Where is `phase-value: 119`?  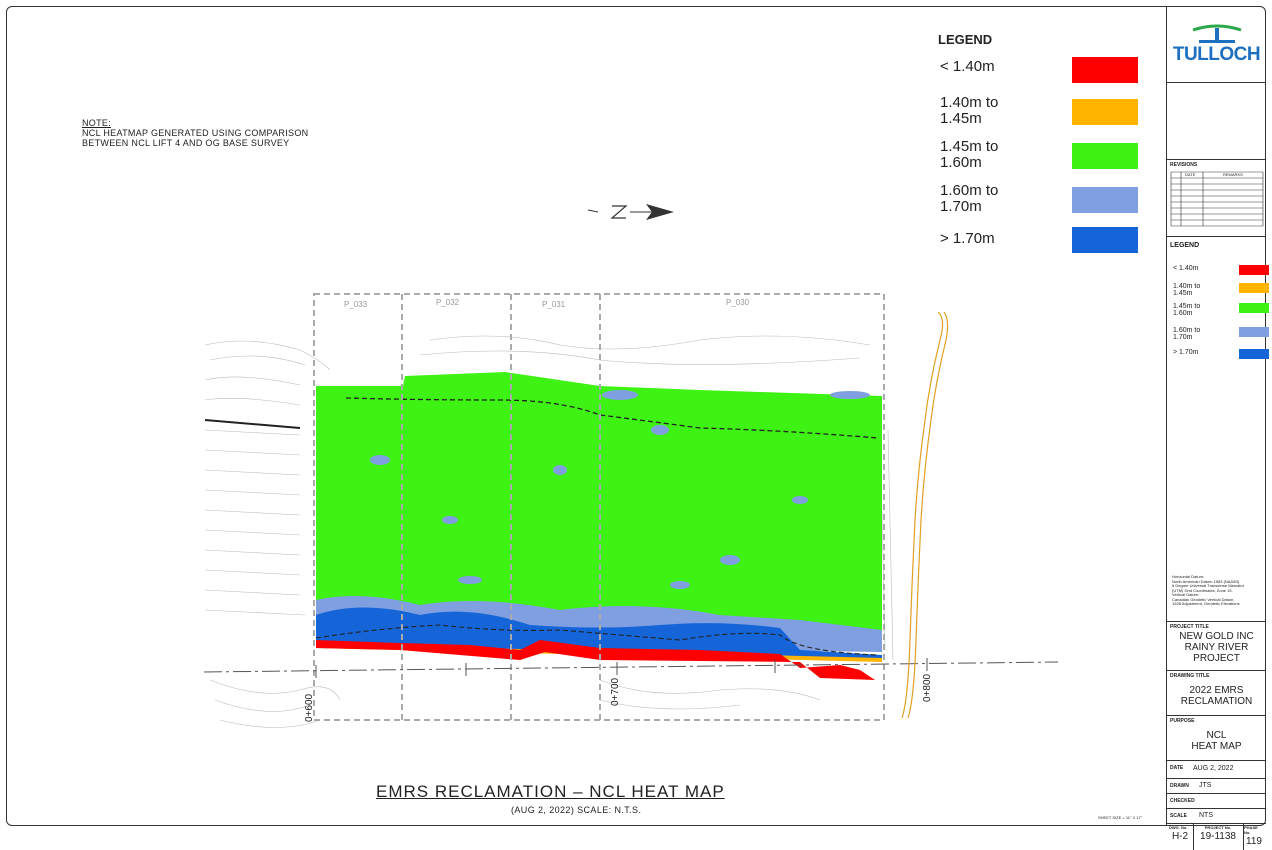
phase-value: 119 is located at coordinates (1254, 841).